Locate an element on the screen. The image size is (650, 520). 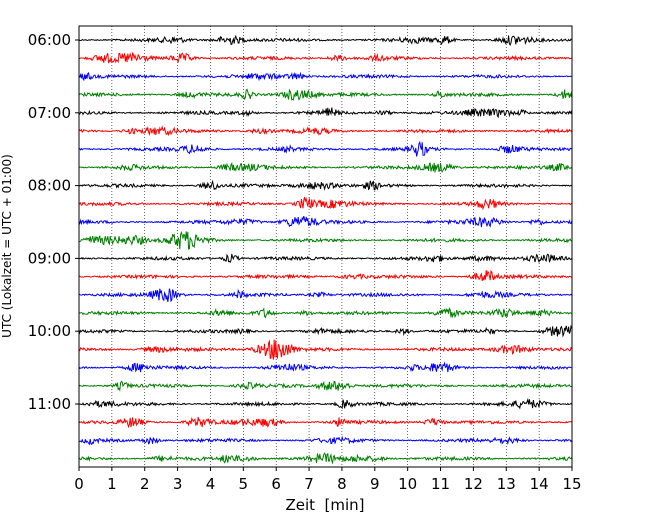
y-axis-ticks: 06:00 07:00 08:00 09:00 10:00 11:00 is located at coordinates (53, 222).